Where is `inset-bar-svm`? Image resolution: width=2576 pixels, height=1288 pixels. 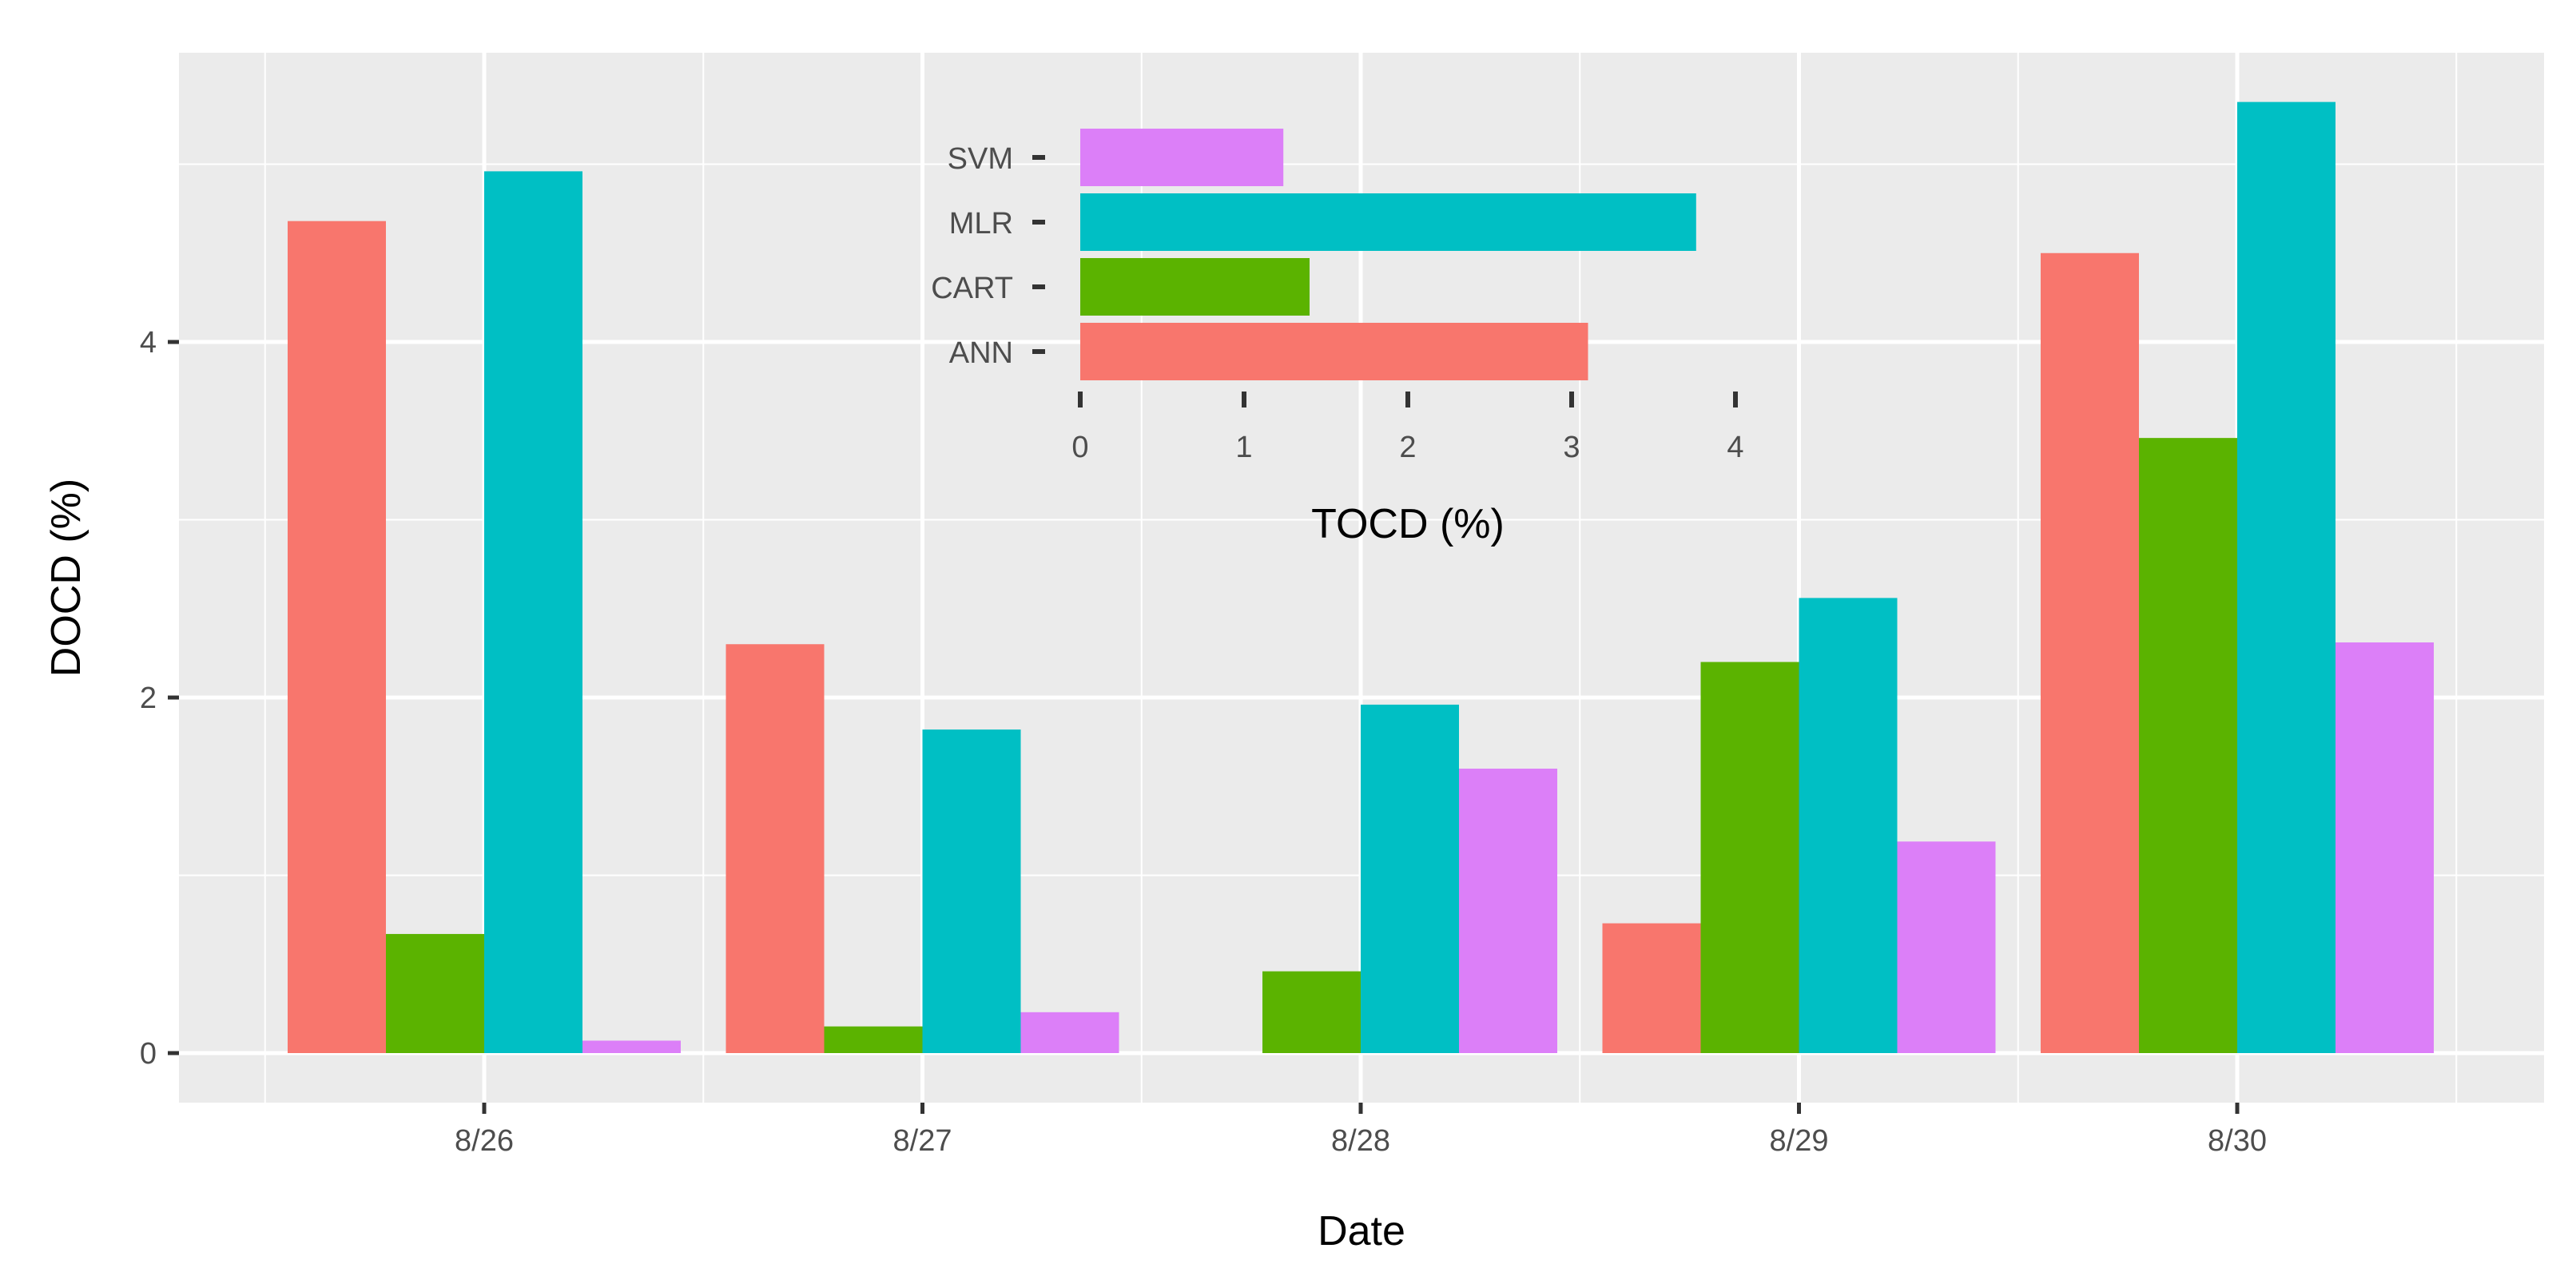 inset-bar-svm is located at coordinates (1182, 157).